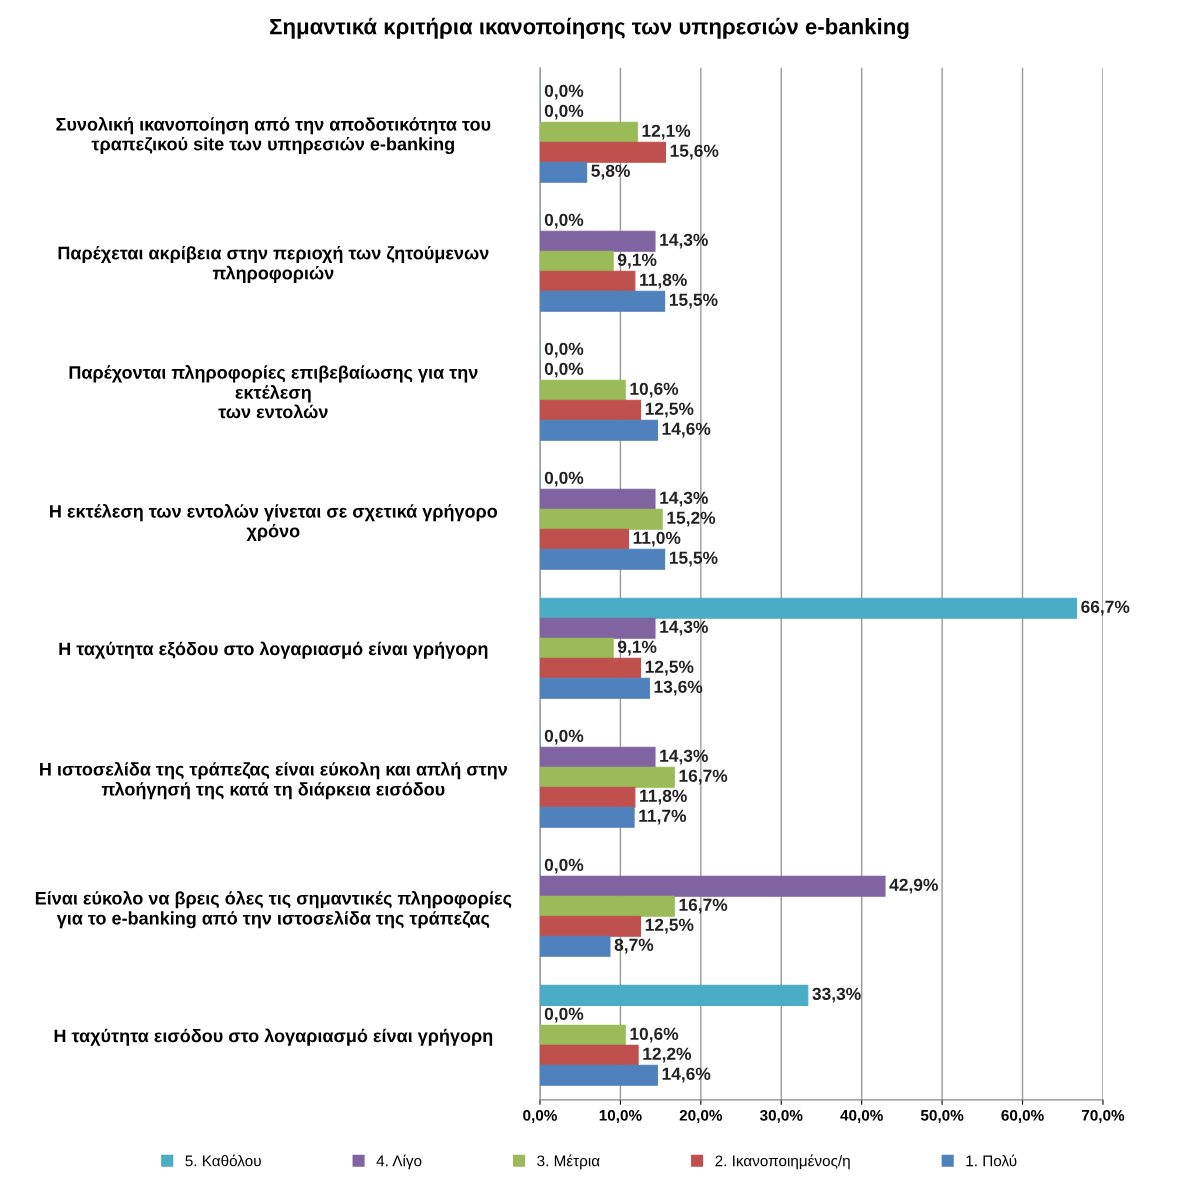 This screenshot has width=1179, height=1189. I want to click on y-tick-label: Η ιστοσελίδα της τράπεζας είναι εύκολη και απλή στην πλοήγησή της κατά τη διάρκεια εισόδου, so click(273, 780).